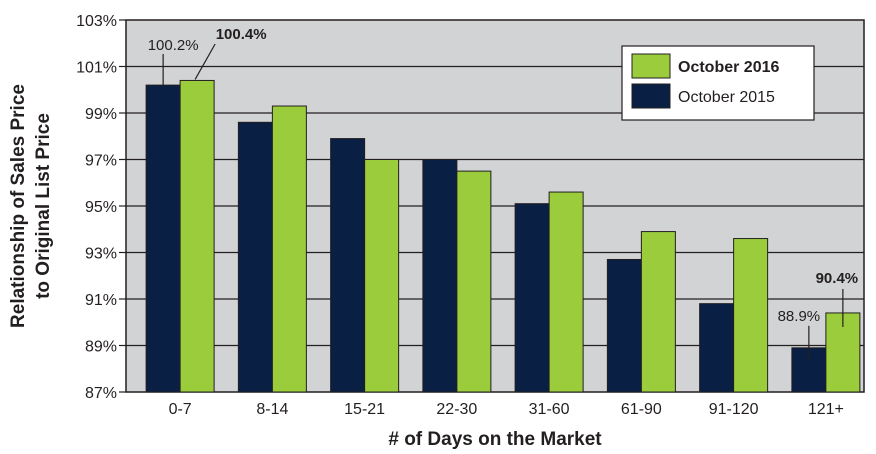 The height and width of the screenshot is (454, 876). What do you see at coordinates (718, 83) in the screenshot?
I see `legend: October 2016 October 2015` at bounding box center [718, 83].